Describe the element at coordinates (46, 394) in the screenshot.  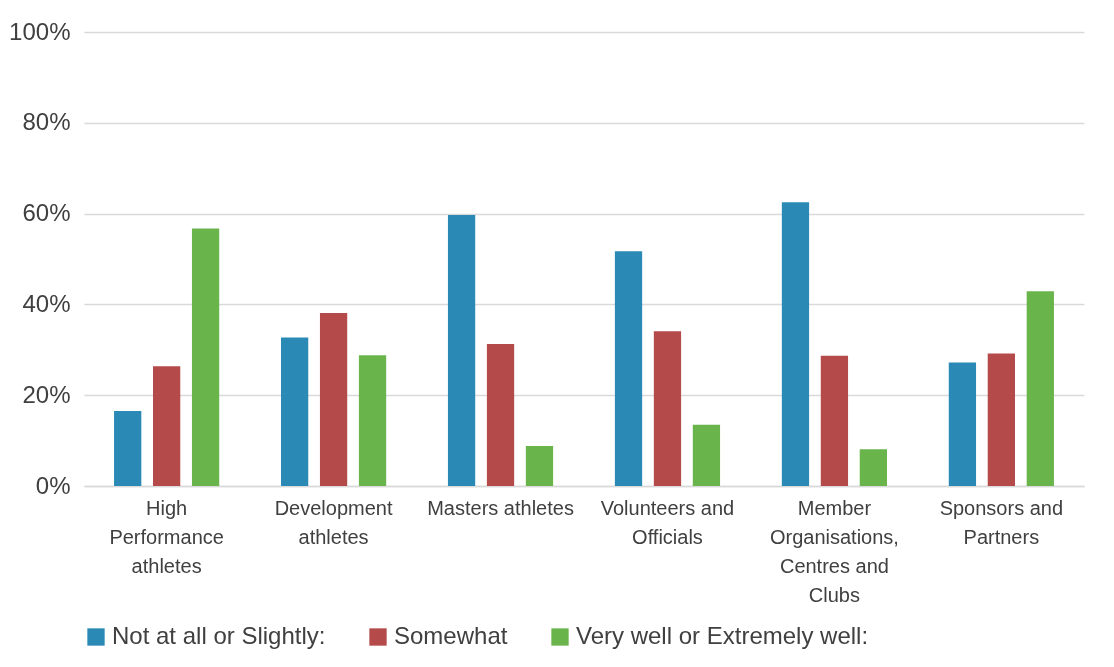
I see `y-tick-label: 20%` at that location.